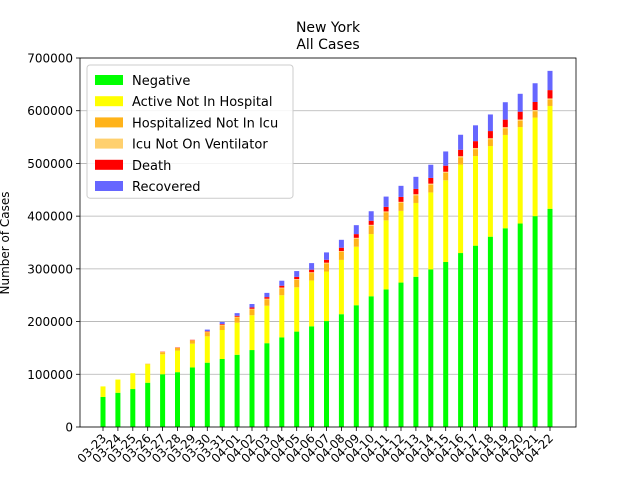  Describe the element at coordinates (50, 217) in the screenshot. I see `y-tick-label-4: 400000` at that location.